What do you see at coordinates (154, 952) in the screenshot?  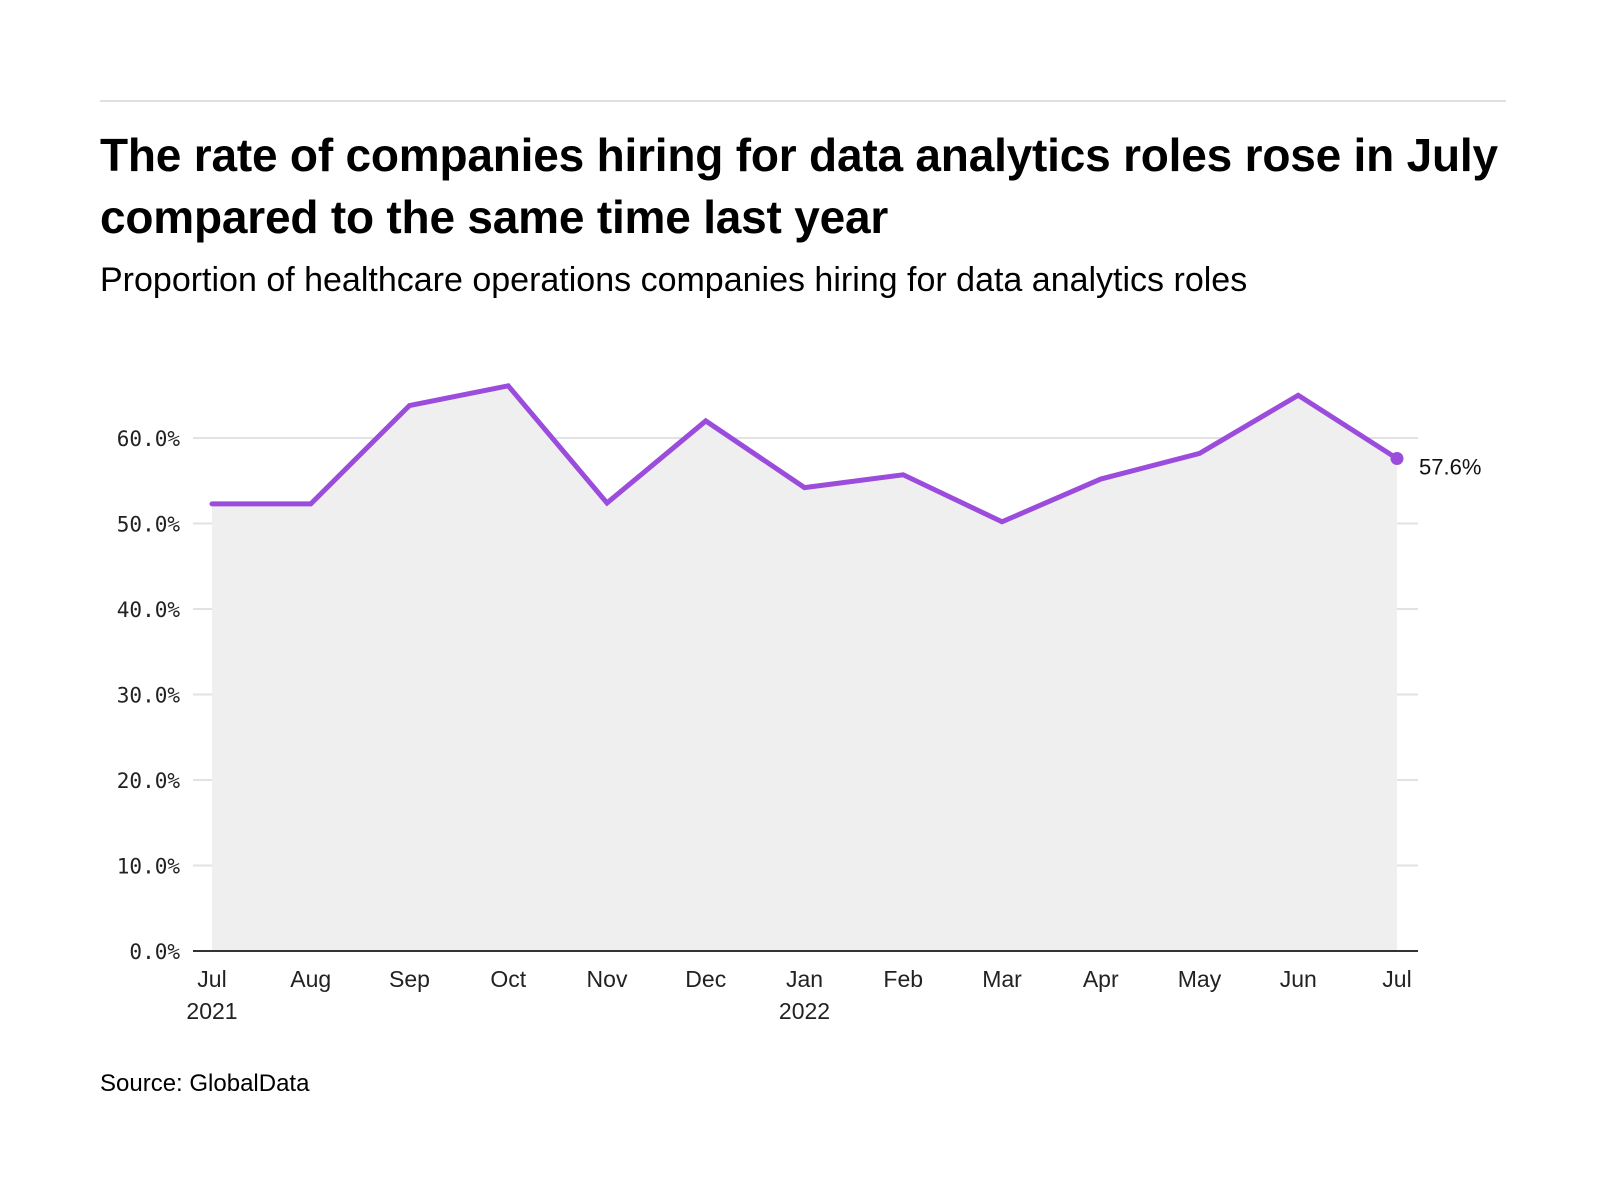 I see `y-tick-label: 0.0%` at bounding box center [154, 952].